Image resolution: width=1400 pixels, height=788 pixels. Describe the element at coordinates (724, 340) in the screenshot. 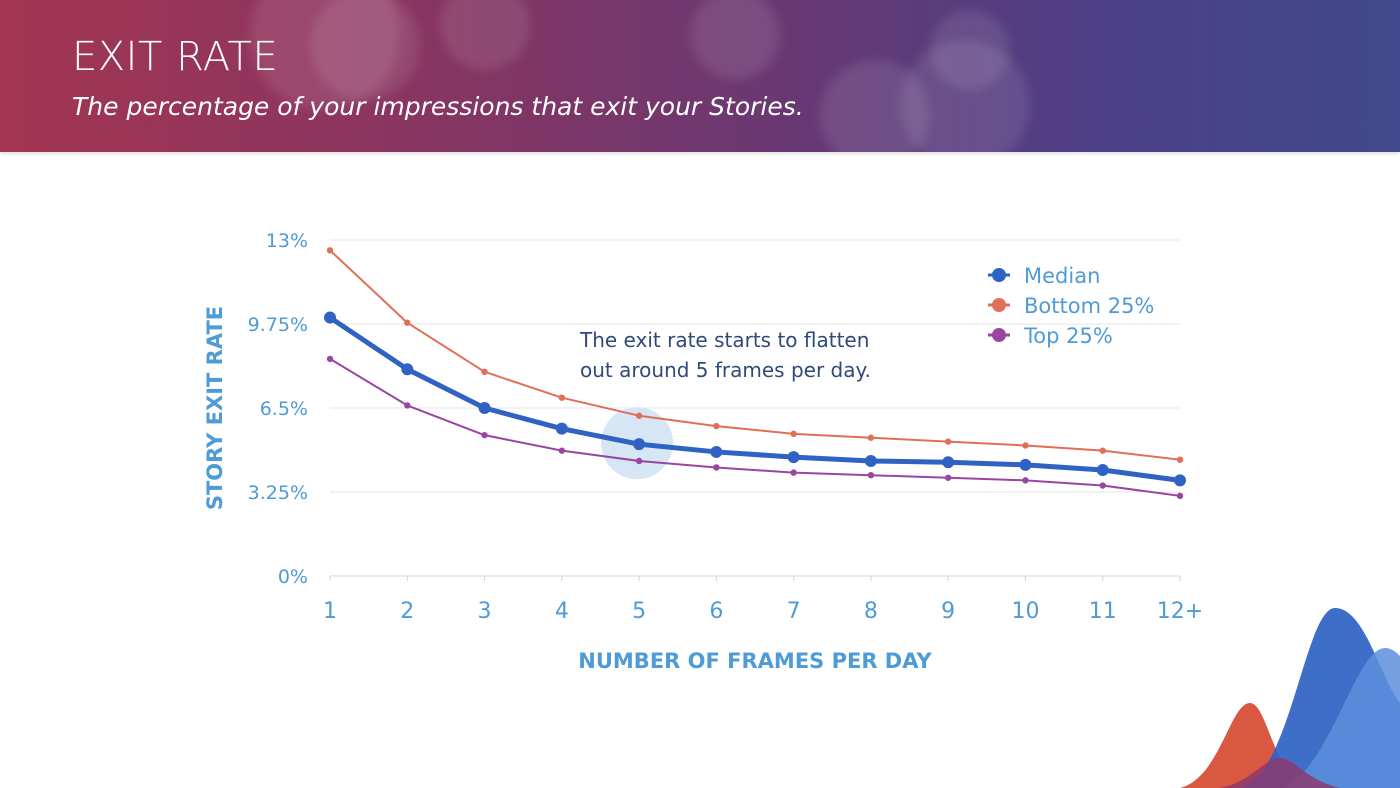

I see `annotation-text: The exit rate starts to flatten` at that location.